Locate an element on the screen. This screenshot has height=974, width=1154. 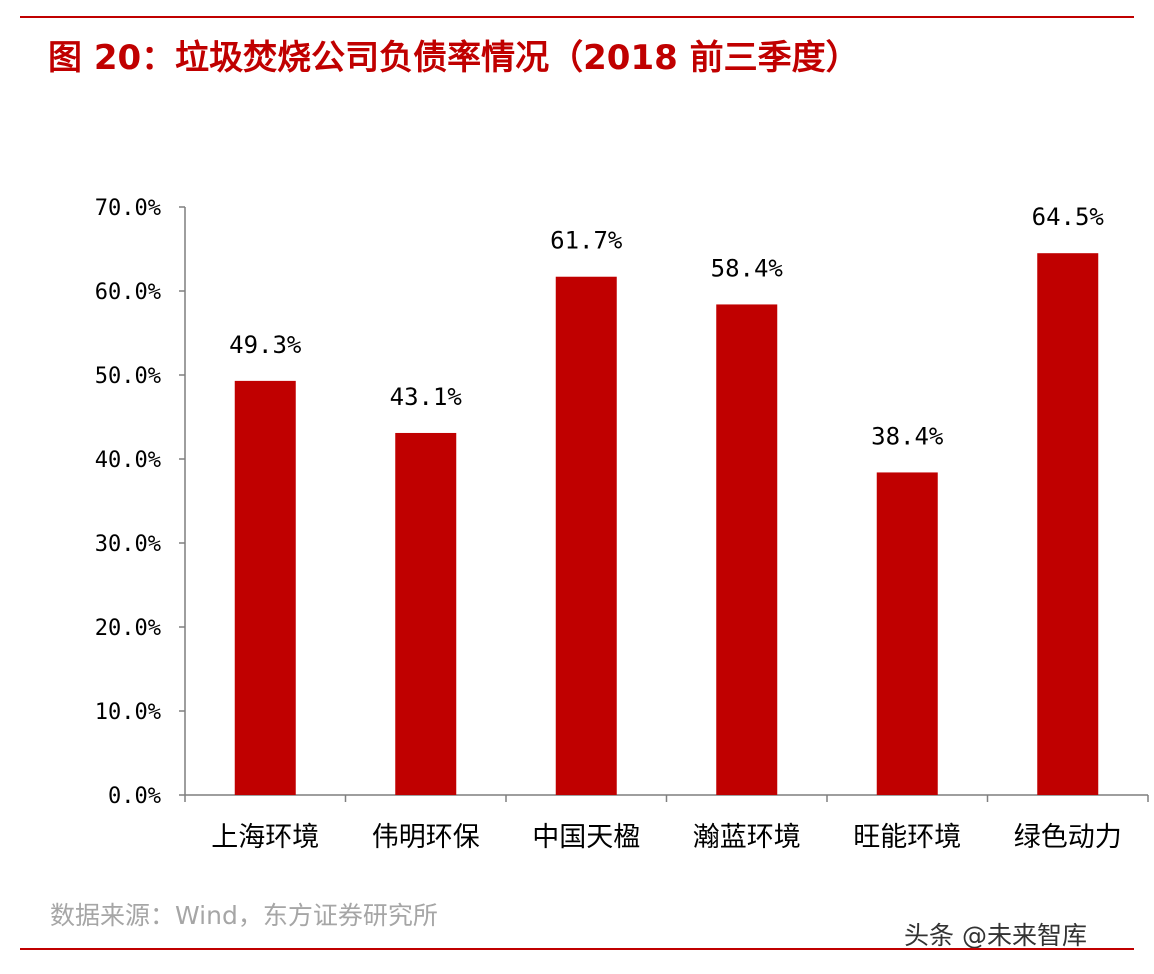
y-tick-label: 0.0% is located at coordinates (134, 796).